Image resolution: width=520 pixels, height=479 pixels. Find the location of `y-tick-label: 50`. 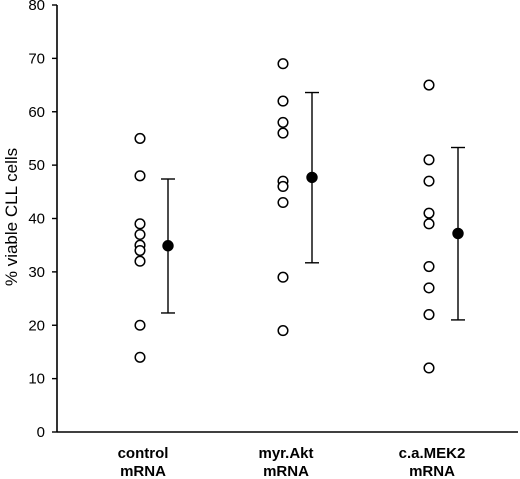

y-tick-label: 50 is located at coordinates (36, 165).